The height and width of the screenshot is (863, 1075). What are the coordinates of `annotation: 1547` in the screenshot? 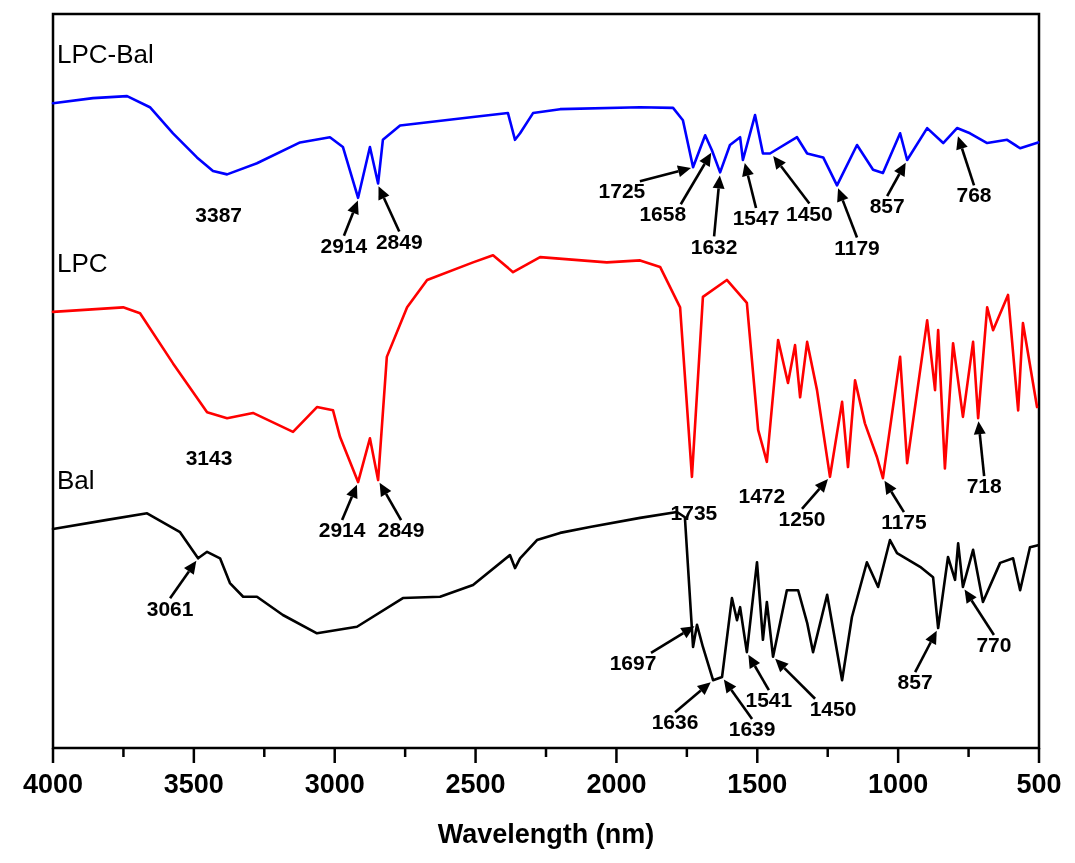 It's located at (756, 218).